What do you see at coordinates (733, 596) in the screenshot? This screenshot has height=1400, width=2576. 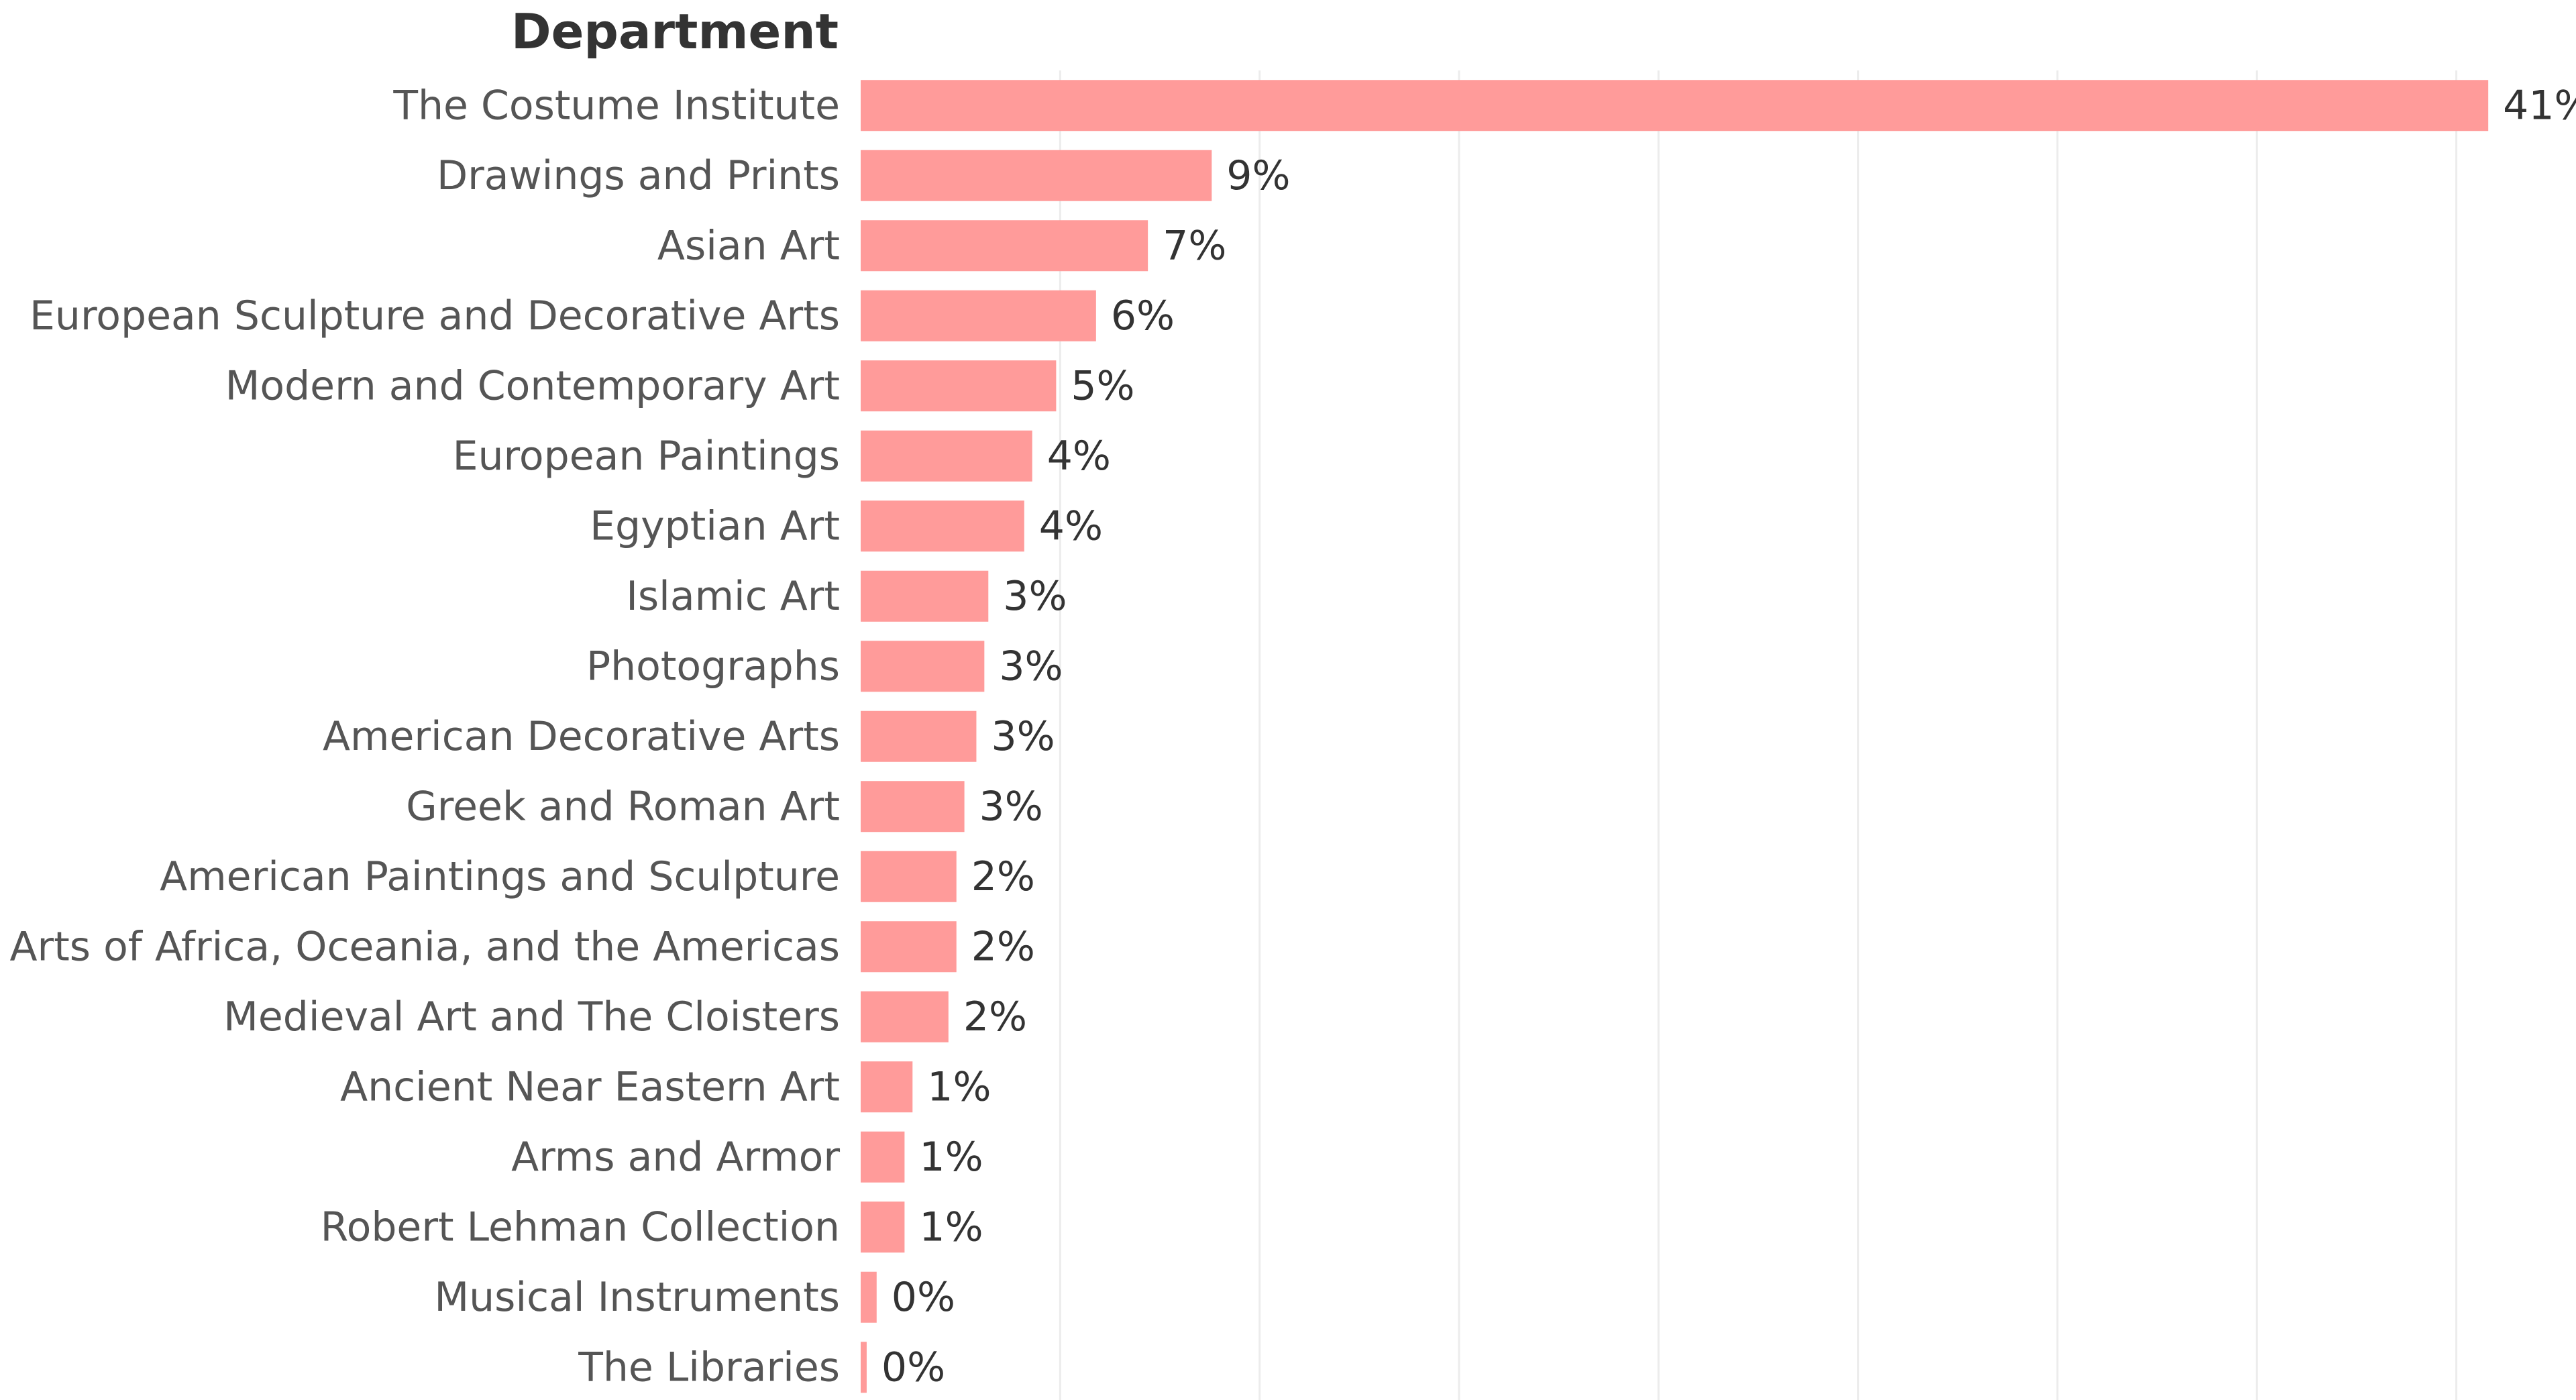 I see `category-label: Islamic Art` at bounding box center [733, 596].